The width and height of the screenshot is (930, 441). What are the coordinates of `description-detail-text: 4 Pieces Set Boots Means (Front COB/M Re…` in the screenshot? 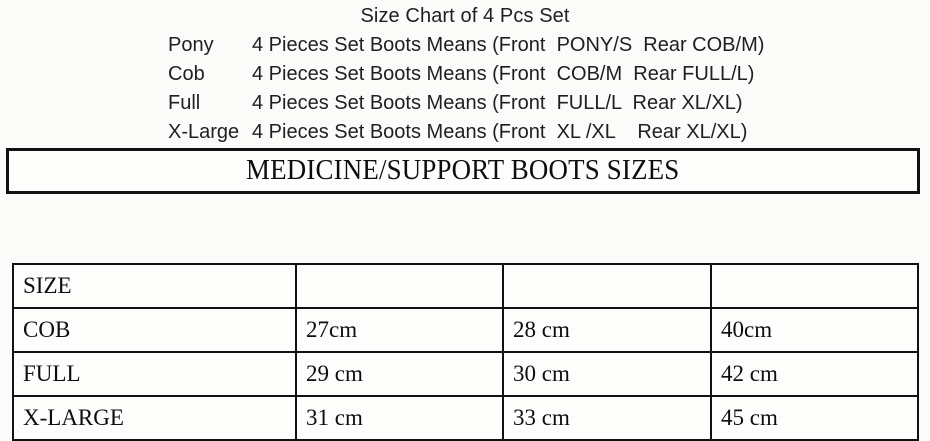 It's located at (503, 74).